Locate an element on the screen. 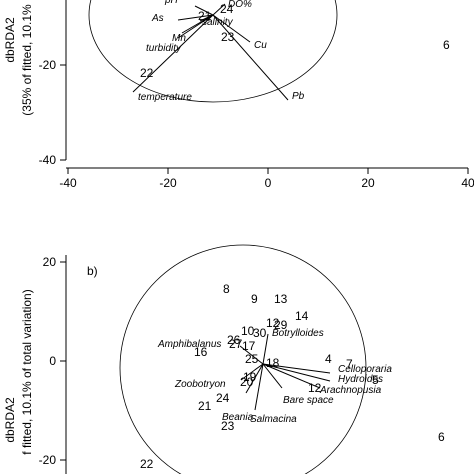 The width and height of the screenshot is (474, 474). vector-hydroides is located at coordinates (296, 372).